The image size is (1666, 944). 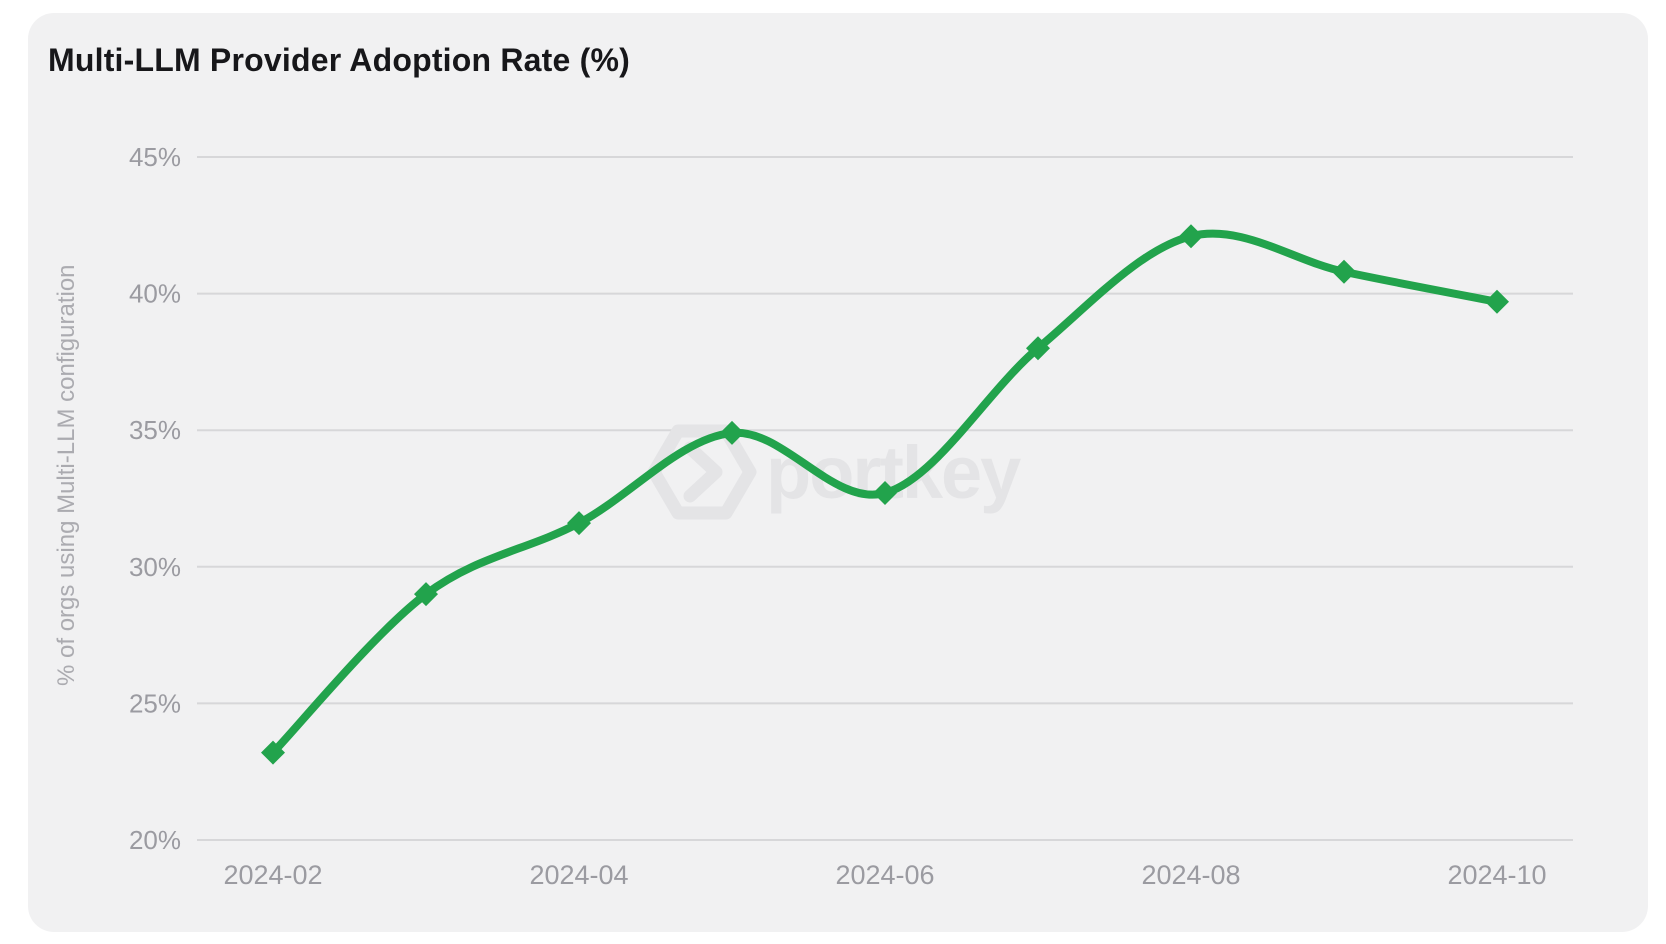 What do you see at coordinates (155, 294) in the screenshot?
I see `y-tick-label: 40%` at bounding box center [155, 294].